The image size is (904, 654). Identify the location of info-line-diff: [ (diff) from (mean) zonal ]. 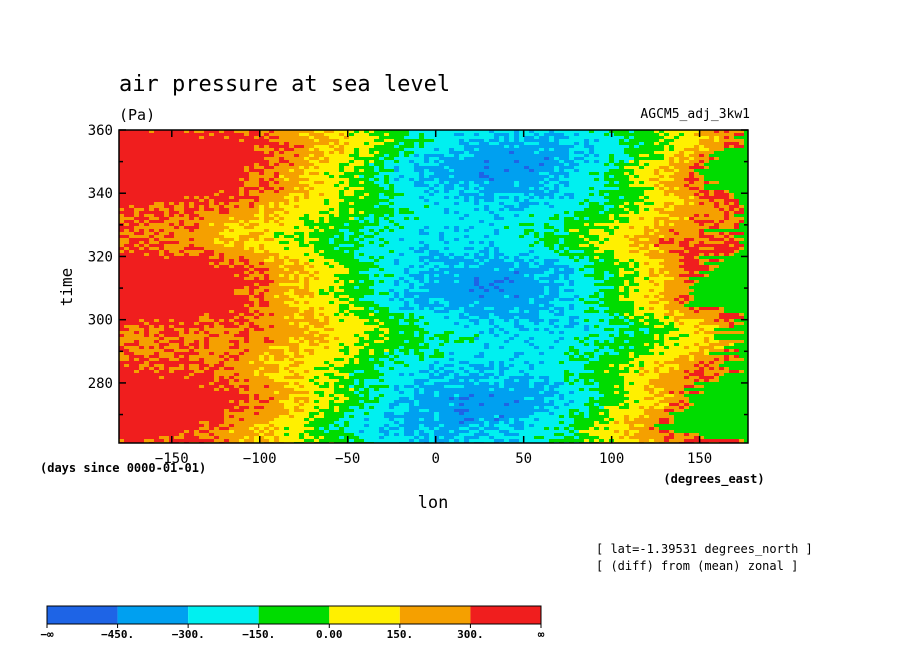
(697, 566).